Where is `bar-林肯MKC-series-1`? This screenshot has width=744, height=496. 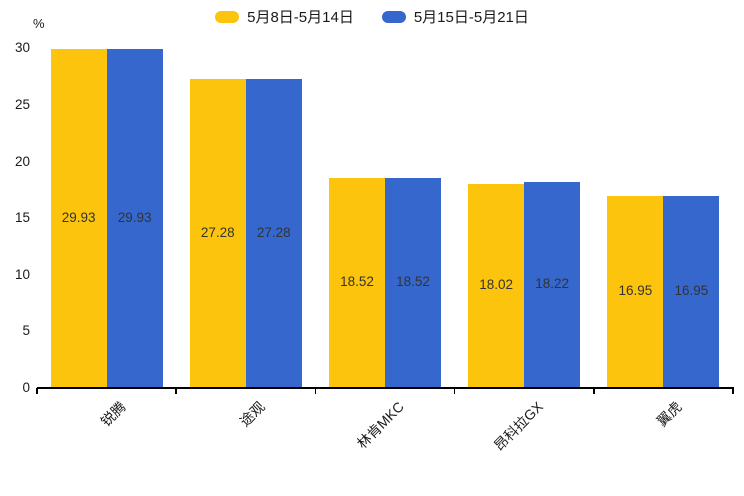 bar-林肯MKC-series-1 is located at coordinates (357, 283).